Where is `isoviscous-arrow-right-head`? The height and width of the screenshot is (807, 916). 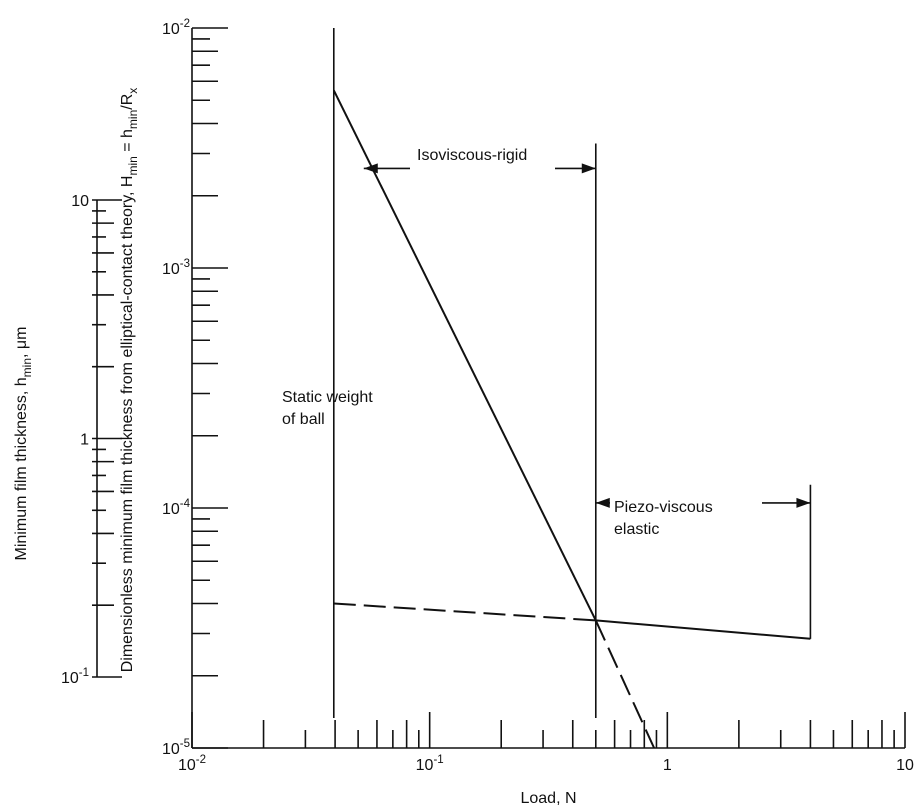 isoviscous-arrow-right-head is located at coordinates (588, 168).